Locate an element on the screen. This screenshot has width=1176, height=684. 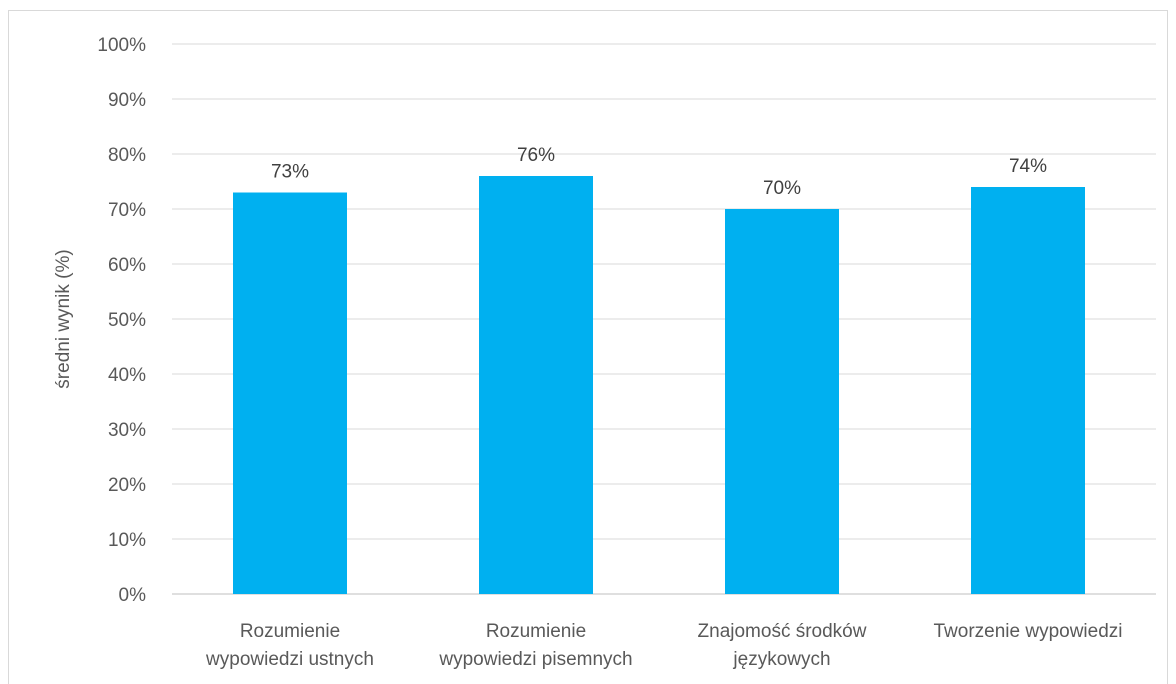
y-tick-label: 90% is located at coordinates (127, 100).